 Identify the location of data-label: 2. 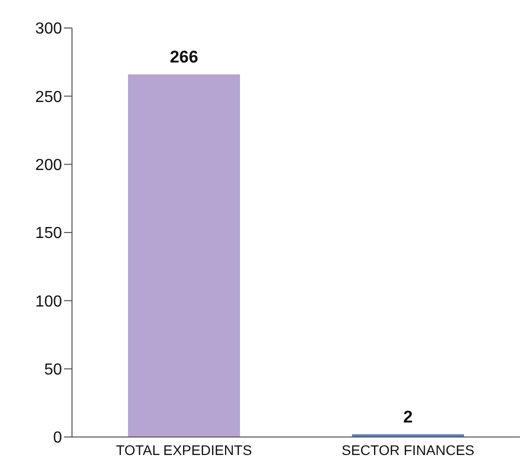
(408, 416).